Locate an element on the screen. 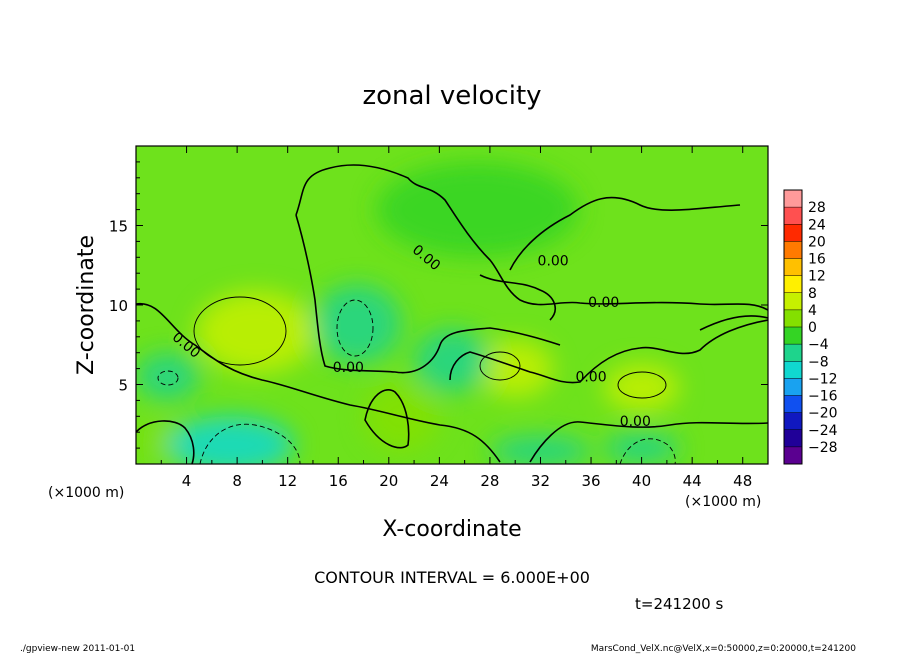 This screenshot has height=654, width=904. x-tick-label: 36 is located at coordinates (590, 481).